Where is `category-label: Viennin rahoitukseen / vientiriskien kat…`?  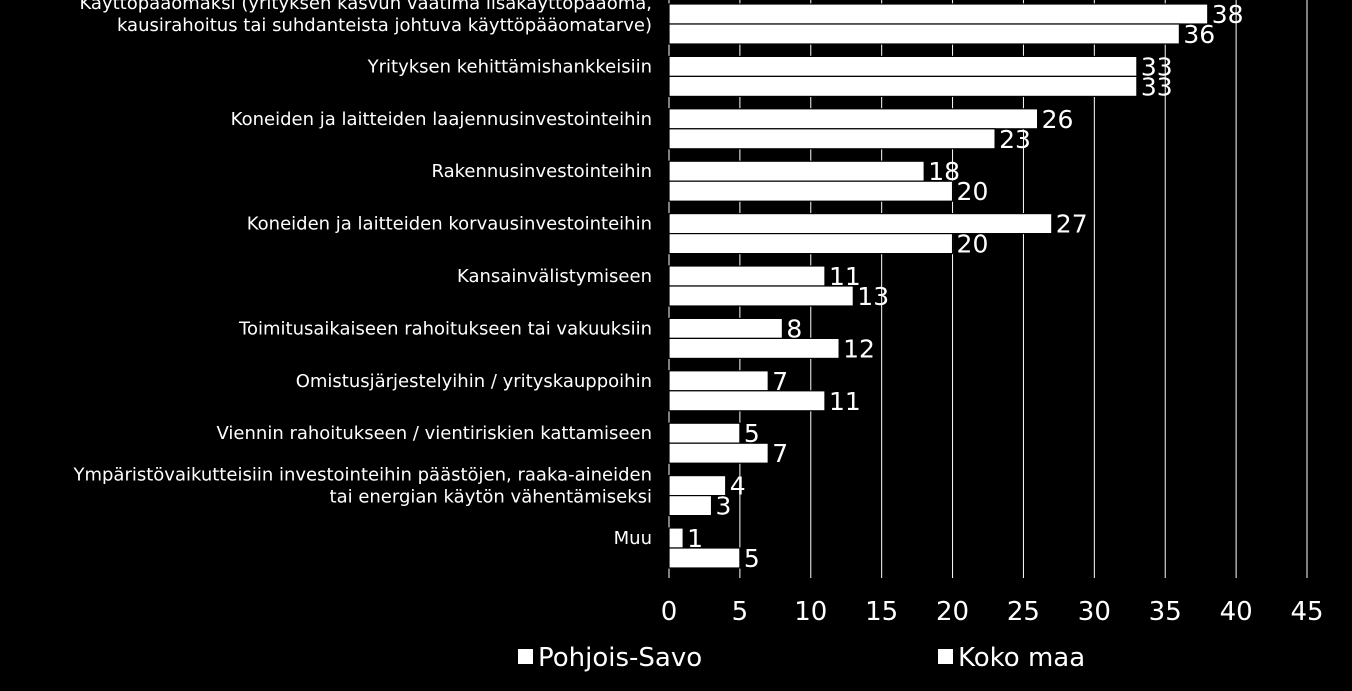 category-label: Viennin rahoitukseen / vientiriskien kat… is located at coordinates (434, 433).